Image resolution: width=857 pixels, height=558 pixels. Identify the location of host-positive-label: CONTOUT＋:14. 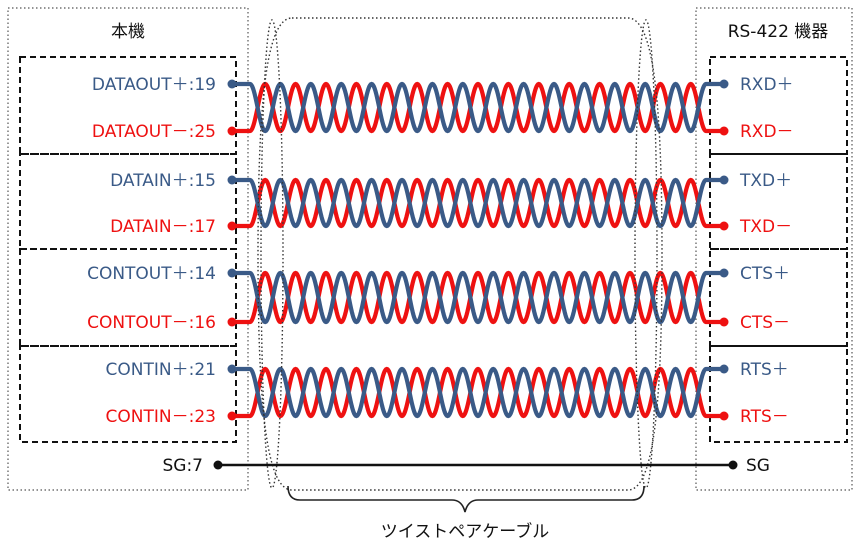
(151, 274).